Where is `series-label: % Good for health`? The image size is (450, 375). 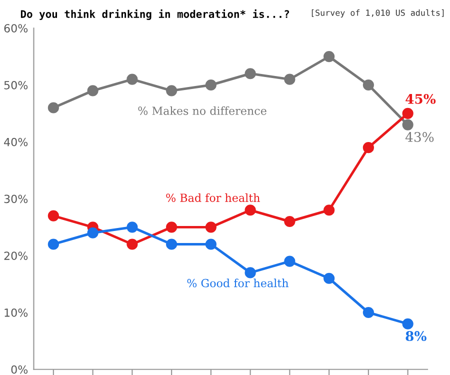
series-label: % Good for health is located at coordinates (237, 283).